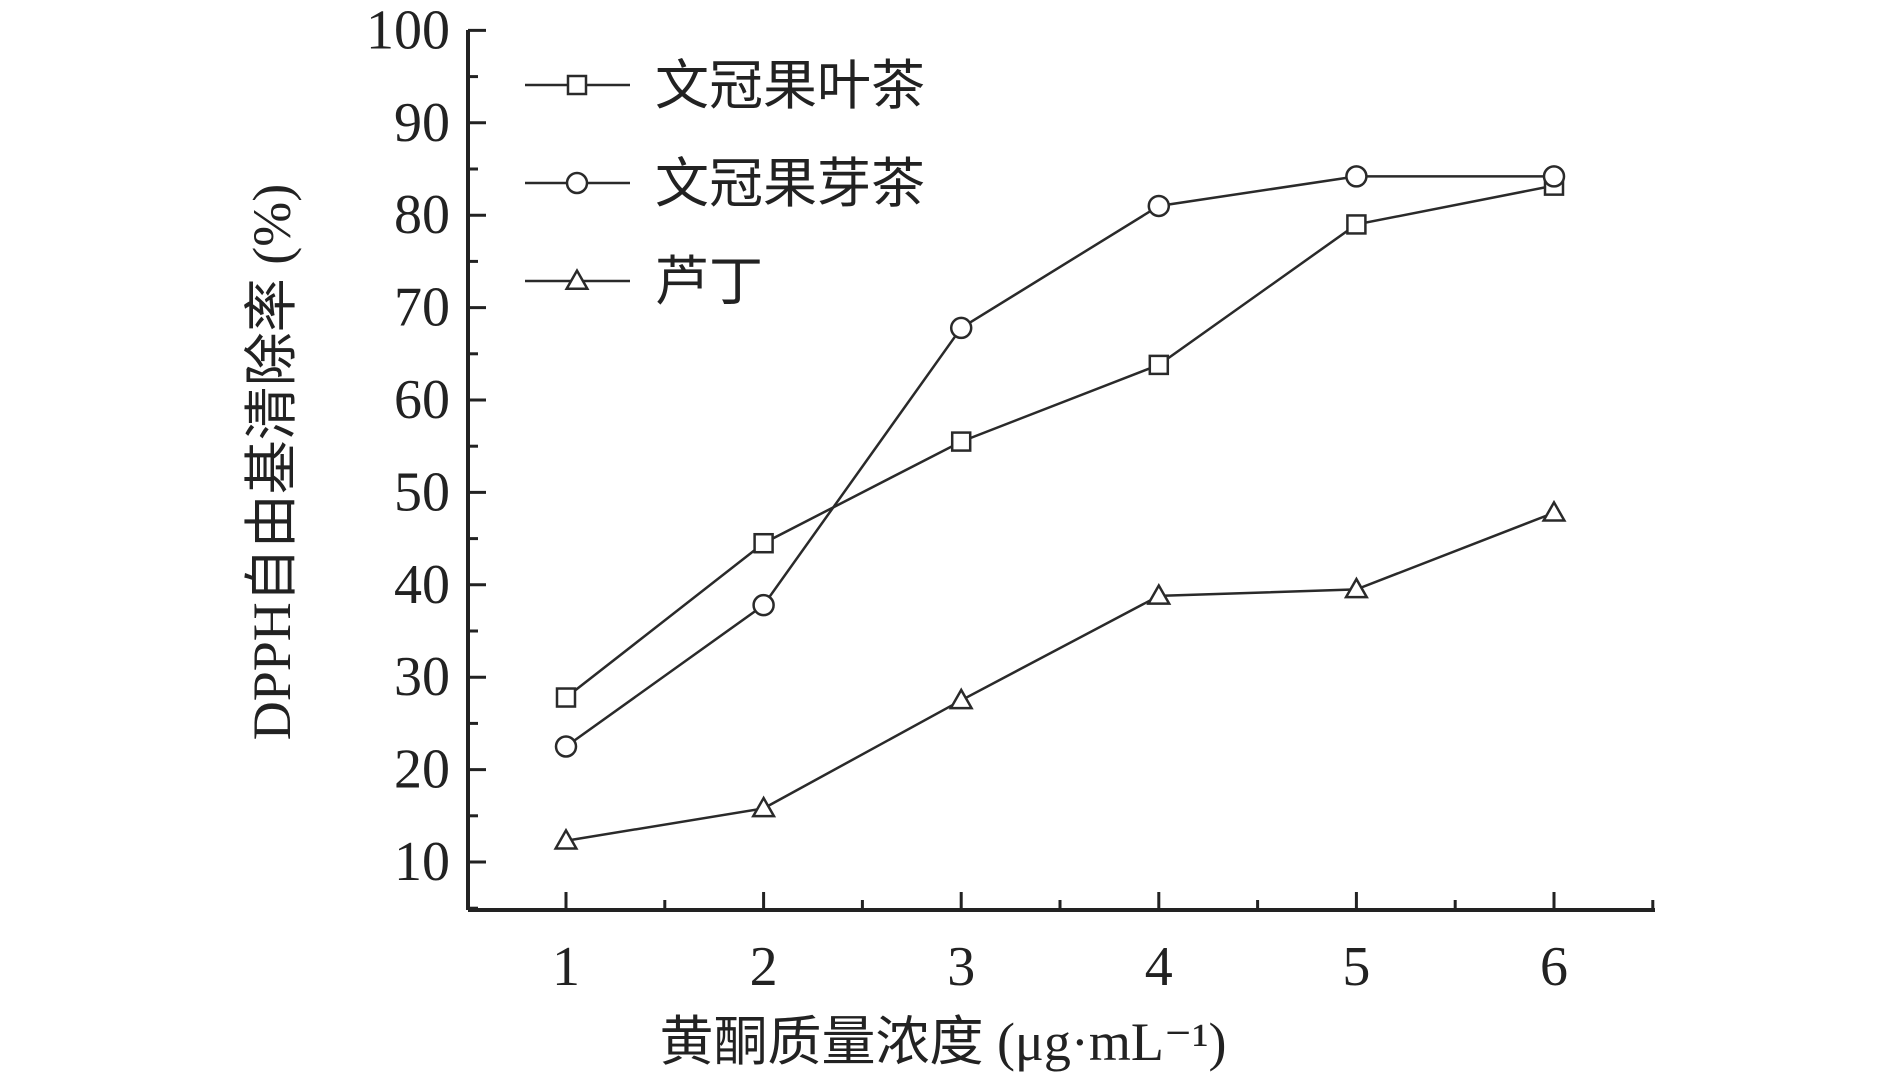 The image size is (1890, 1075). What do you see at coordinates (577, 183) in the screenshot?
I see `legend-marker-circle` at bounding box center [577, 183].